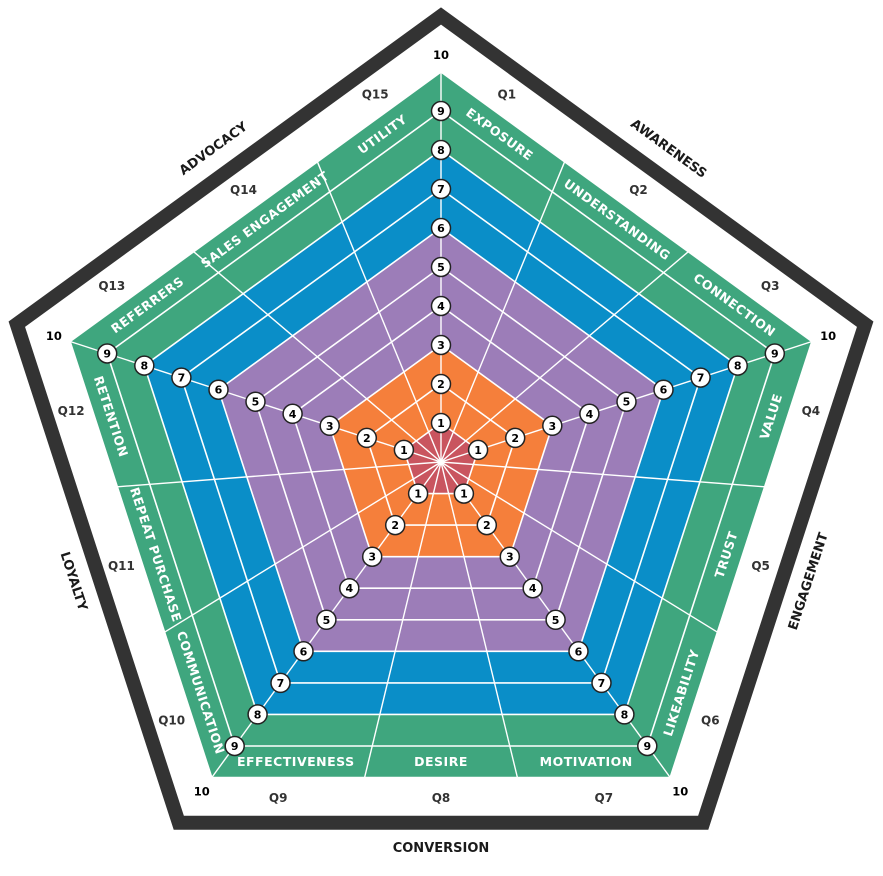 This screenshot has height=876, width=883. Describe the element at coordinates (296, 761) in the screenshot. I see `metric-label-q9: EFFECTIVENESS` at that location.